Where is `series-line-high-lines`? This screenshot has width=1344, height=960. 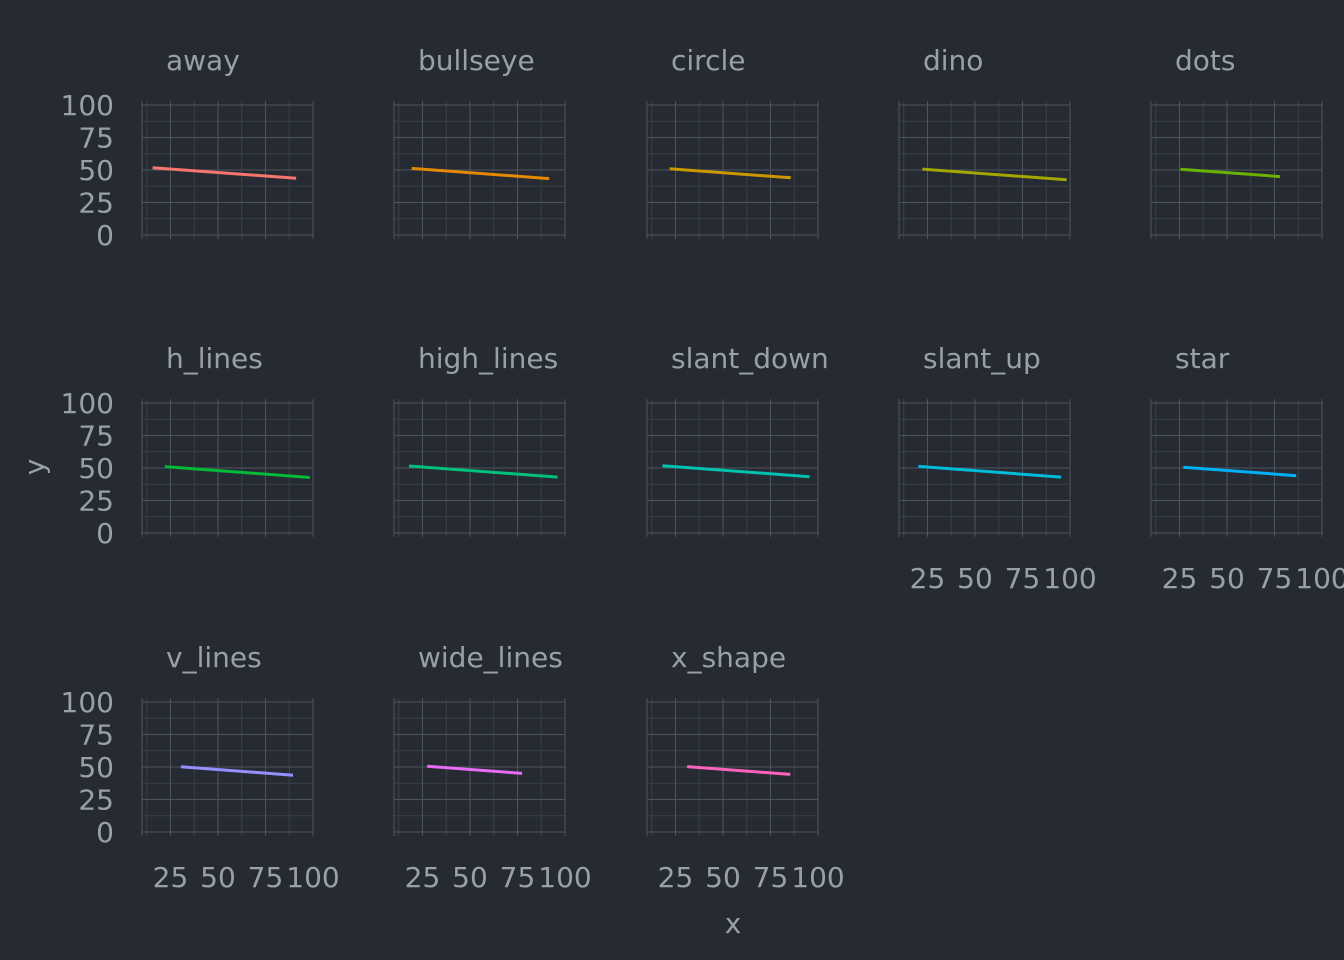
series-line-high-lines is located at coordinates (483, 471).